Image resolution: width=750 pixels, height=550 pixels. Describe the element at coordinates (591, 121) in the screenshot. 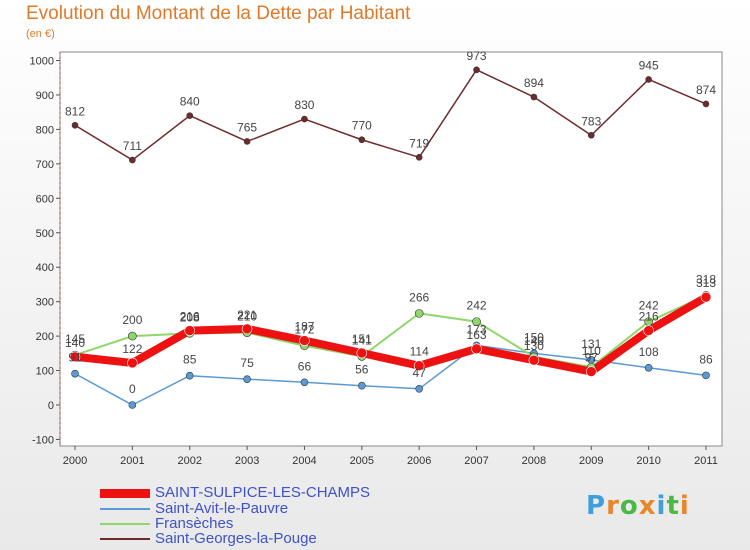

I see `data-label: 783` at that location.